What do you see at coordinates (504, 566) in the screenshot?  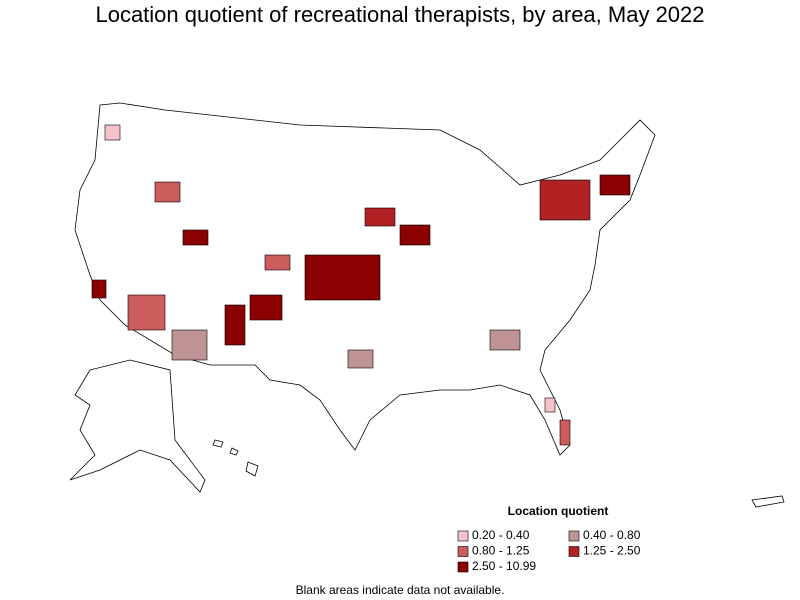 I see `legend-label: 2.50 - 10.99` at bounding box center [504, 566].